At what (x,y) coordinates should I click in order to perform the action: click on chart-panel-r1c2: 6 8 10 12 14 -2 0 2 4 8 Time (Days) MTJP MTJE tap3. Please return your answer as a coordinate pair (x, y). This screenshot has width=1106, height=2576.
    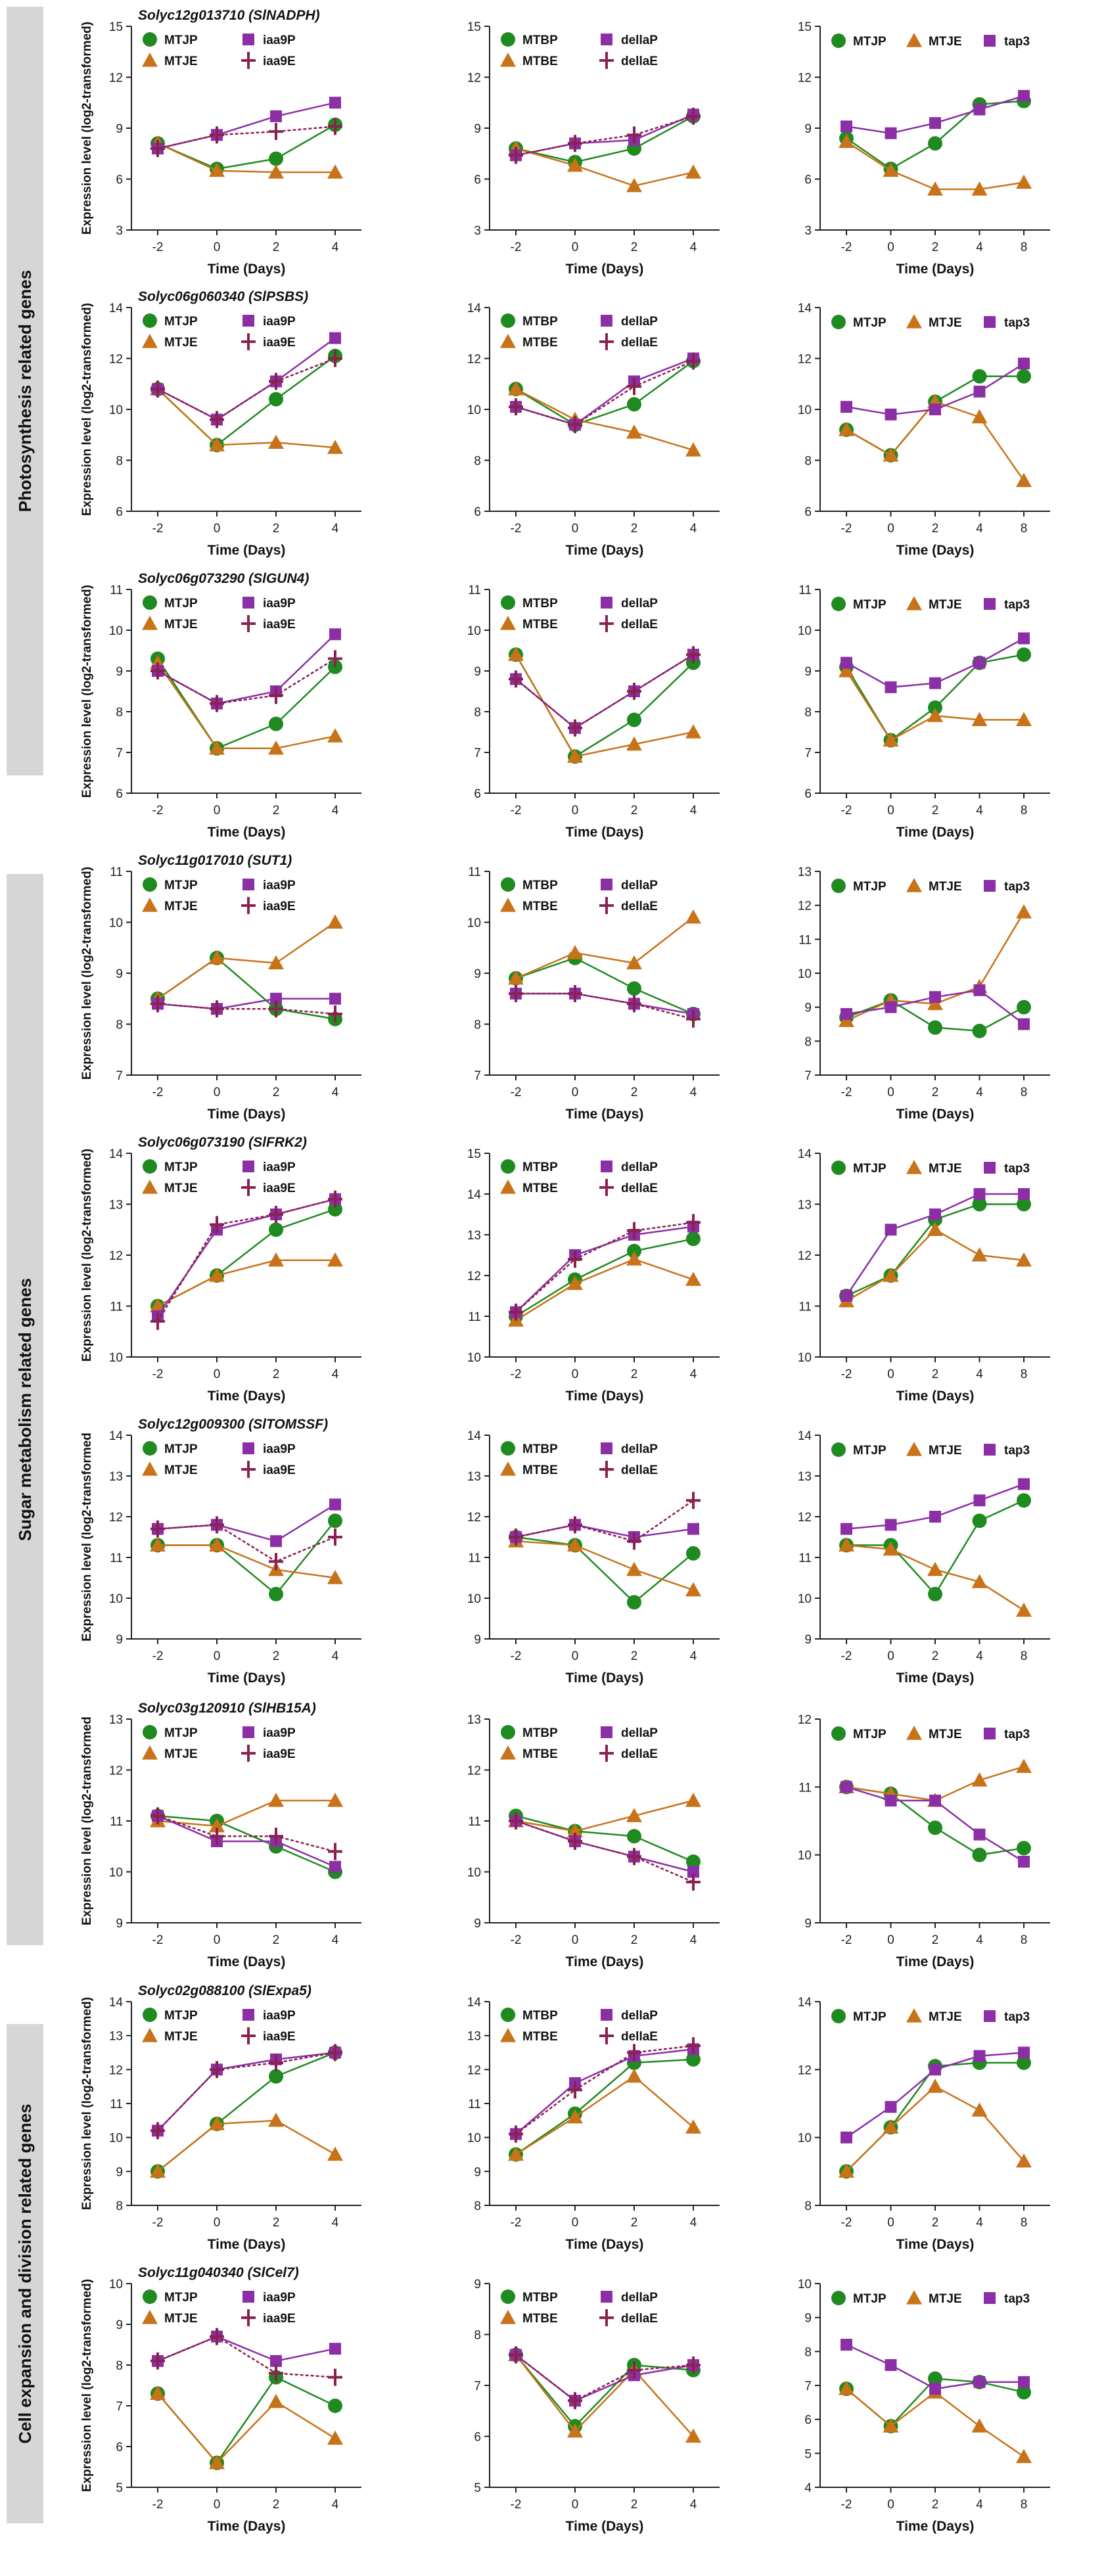
    Looking at the image, I should click on (924, 430).